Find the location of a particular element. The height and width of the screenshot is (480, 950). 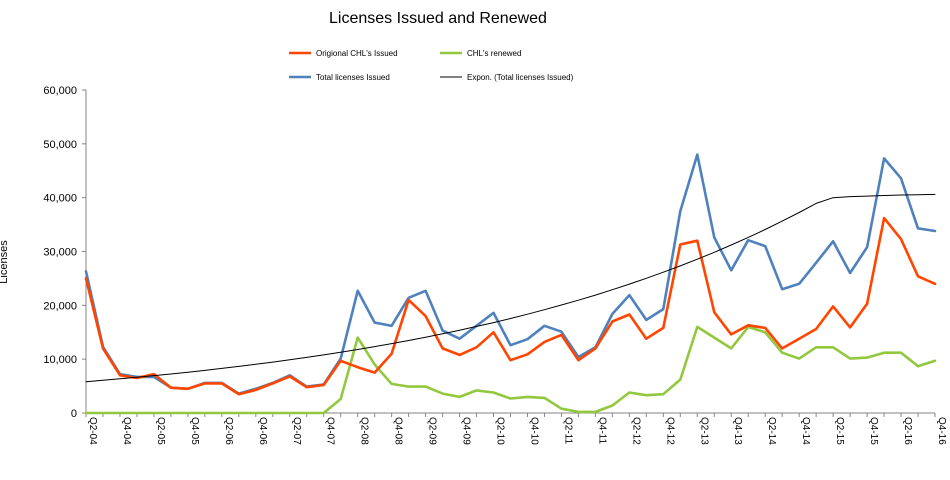

x-tick-label: Q2-12 is located at coordinates (635, 431).